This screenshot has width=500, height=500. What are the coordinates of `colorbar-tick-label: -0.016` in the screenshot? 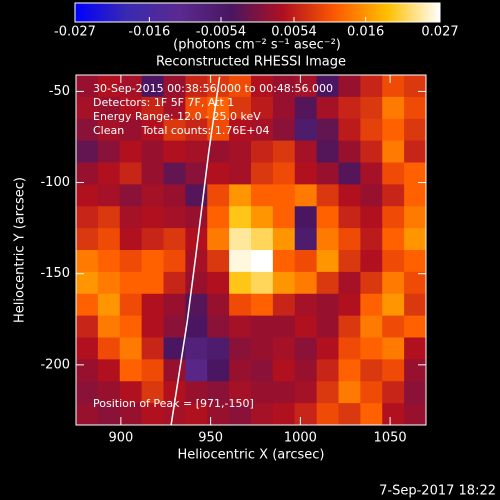 It's located at (149, 32).